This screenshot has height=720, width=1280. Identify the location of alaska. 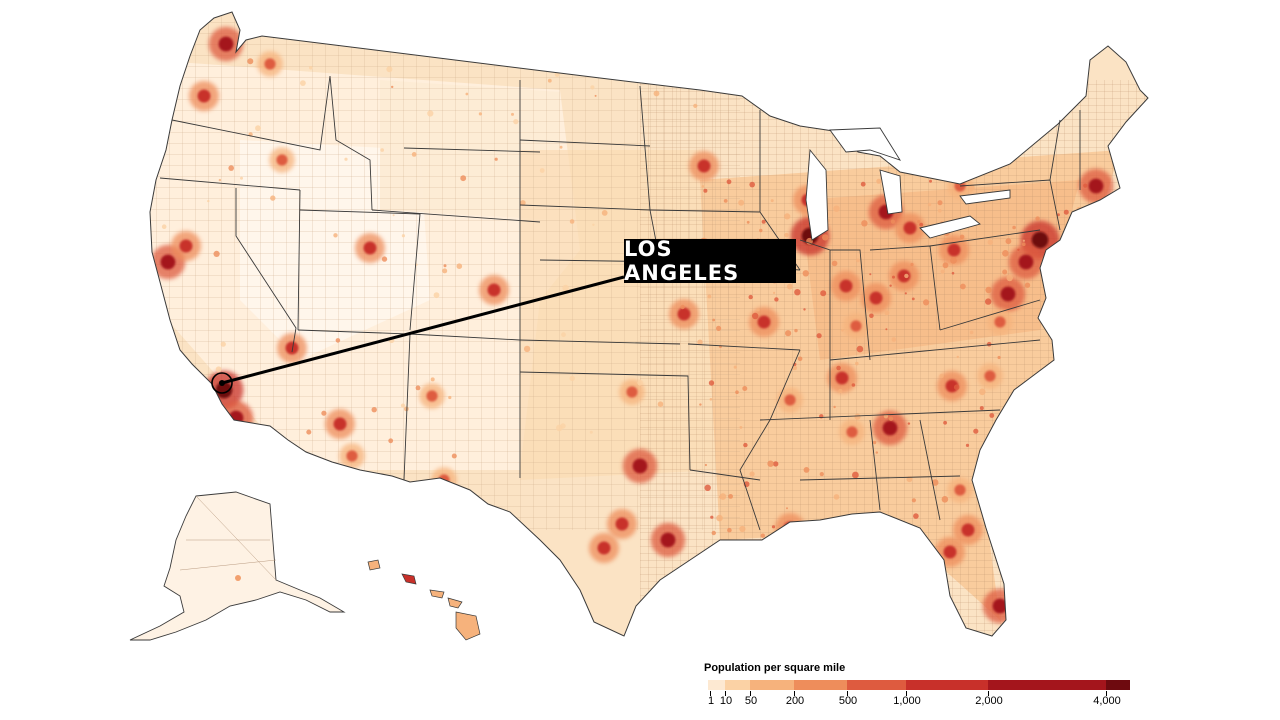
(237, 566).